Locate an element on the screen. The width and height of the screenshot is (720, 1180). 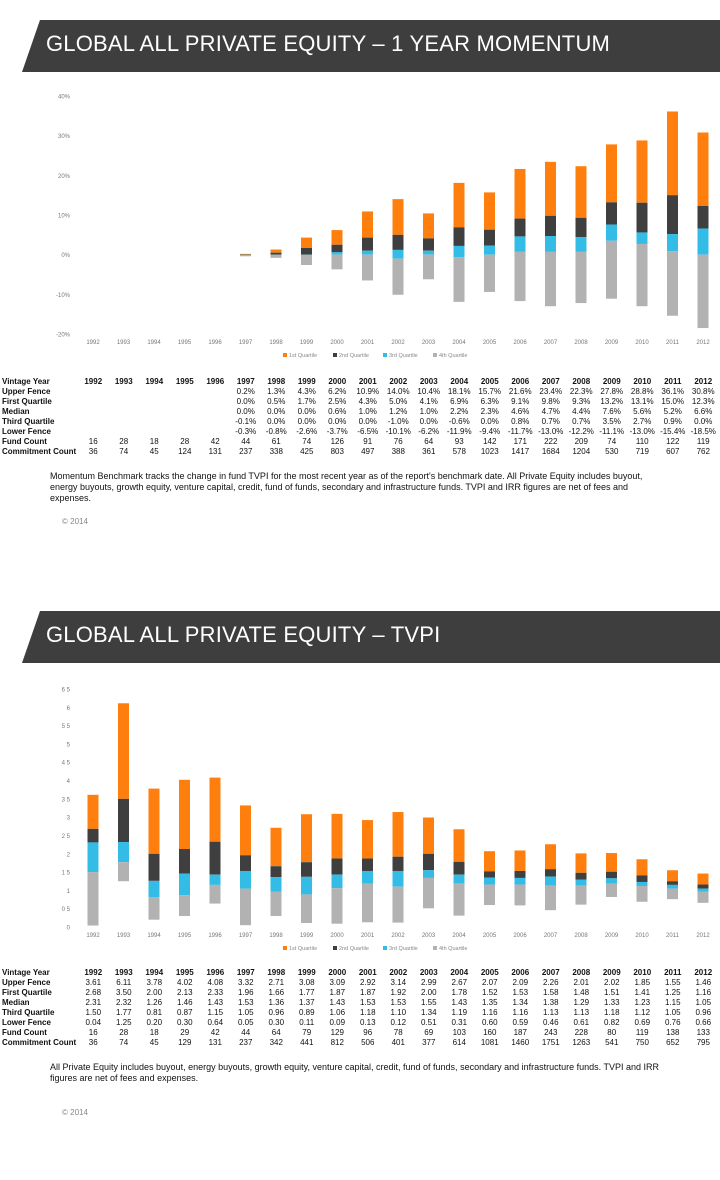
table-cell: 0.5% is located at coordinates (276, 401).